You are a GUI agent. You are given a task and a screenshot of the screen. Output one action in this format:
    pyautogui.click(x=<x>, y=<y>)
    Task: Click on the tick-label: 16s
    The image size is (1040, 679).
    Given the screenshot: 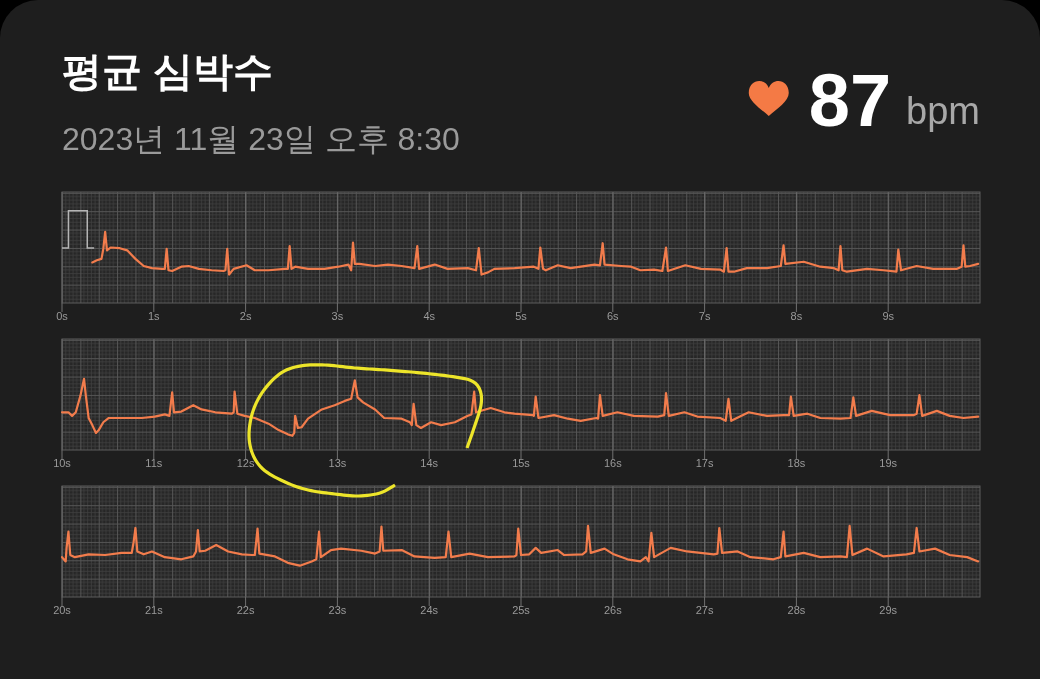 What is the action you would take?
    pyautogui.click(x=612, y=463)
    